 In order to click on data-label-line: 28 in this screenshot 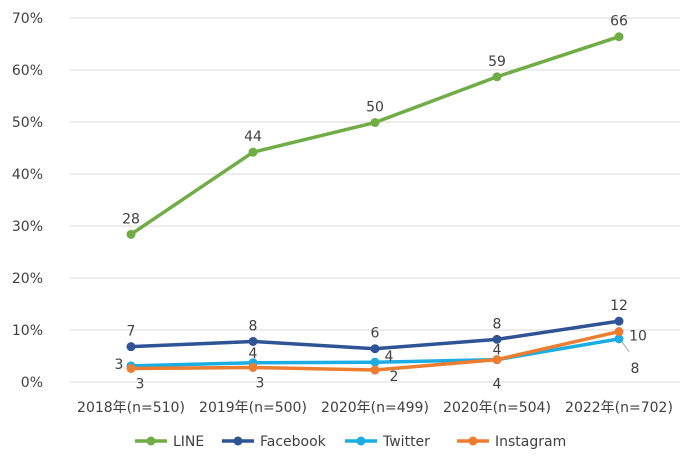, I will do `click(131, 219)`.